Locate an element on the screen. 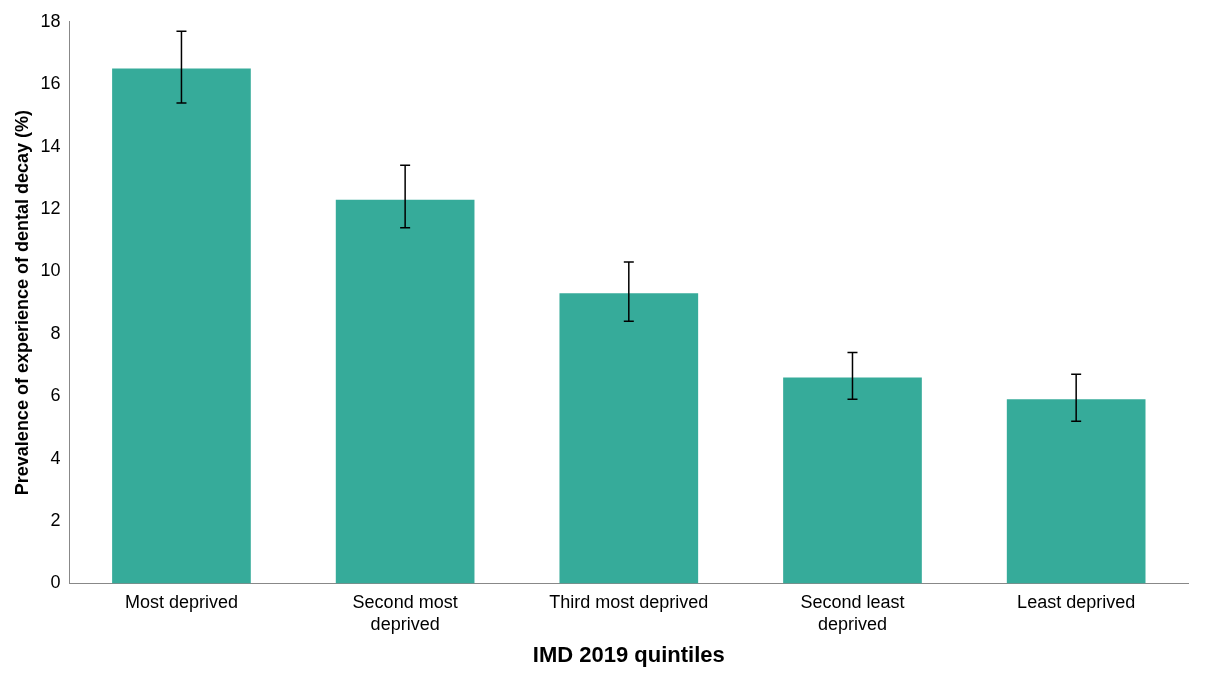  x-tick-label: Most deprived is located at coordinates (181, 602).